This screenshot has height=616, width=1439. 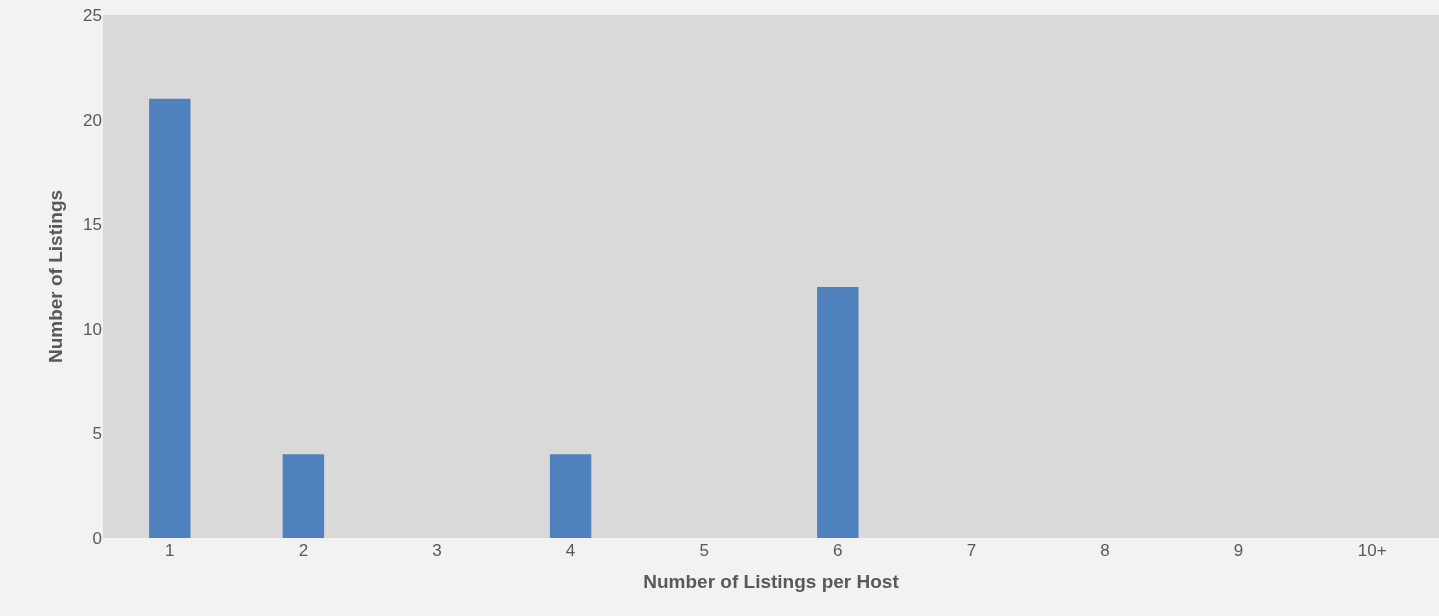 What do you see at coordinates (170, 550) in the screenshot?
I see `x-tick-label: 1` at bounding box center [170, 550].